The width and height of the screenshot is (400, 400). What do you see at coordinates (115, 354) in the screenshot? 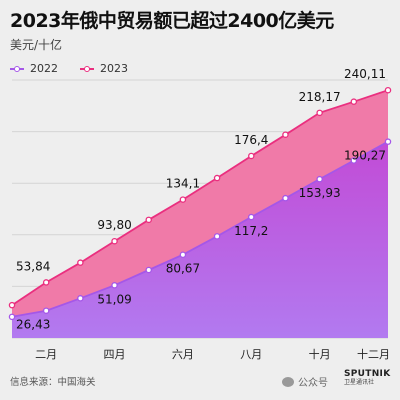
I see `x-tick-label: 四月` at bounding box center [115, 354].